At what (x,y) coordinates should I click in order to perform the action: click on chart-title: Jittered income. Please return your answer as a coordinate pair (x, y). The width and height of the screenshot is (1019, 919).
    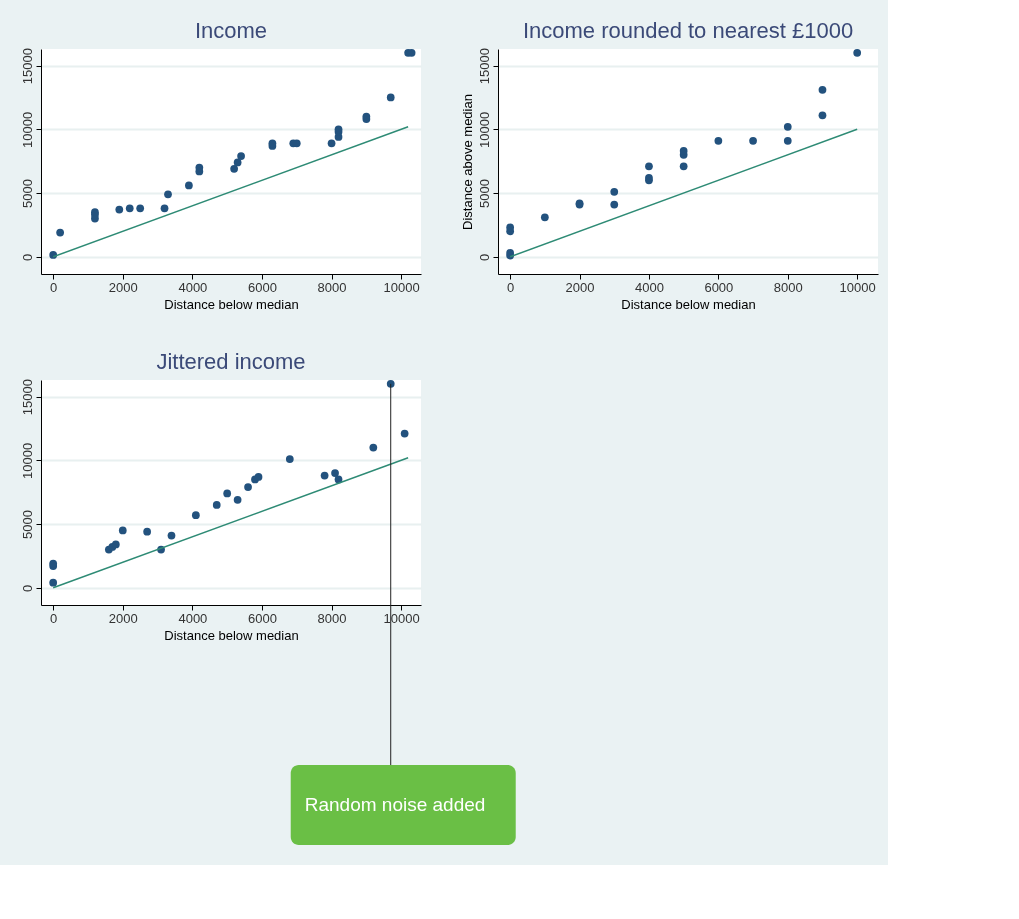
    Looking at the image, I should click on (231, 362).